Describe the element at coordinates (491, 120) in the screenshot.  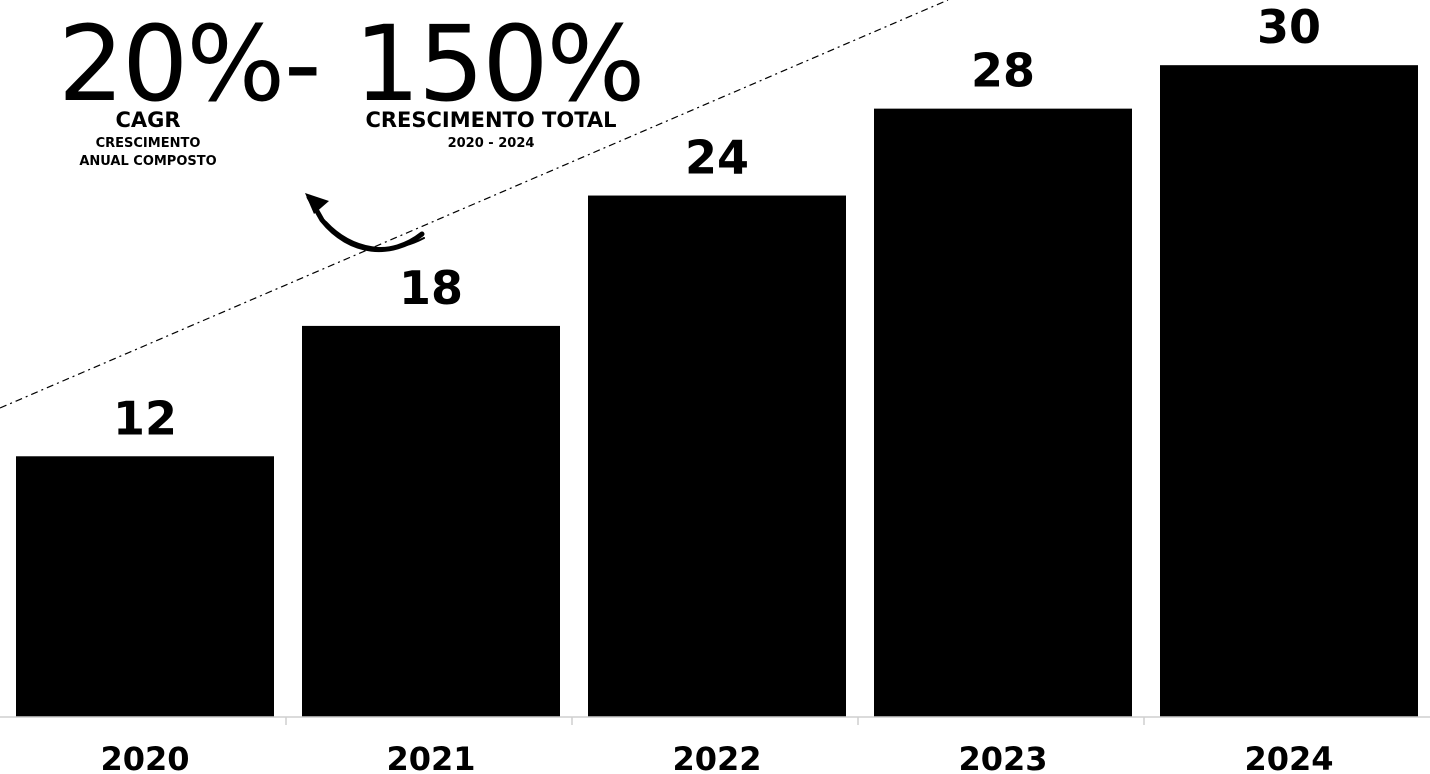
I see `total-growth-label: CRESCIMENTO TOTAL` at that location.